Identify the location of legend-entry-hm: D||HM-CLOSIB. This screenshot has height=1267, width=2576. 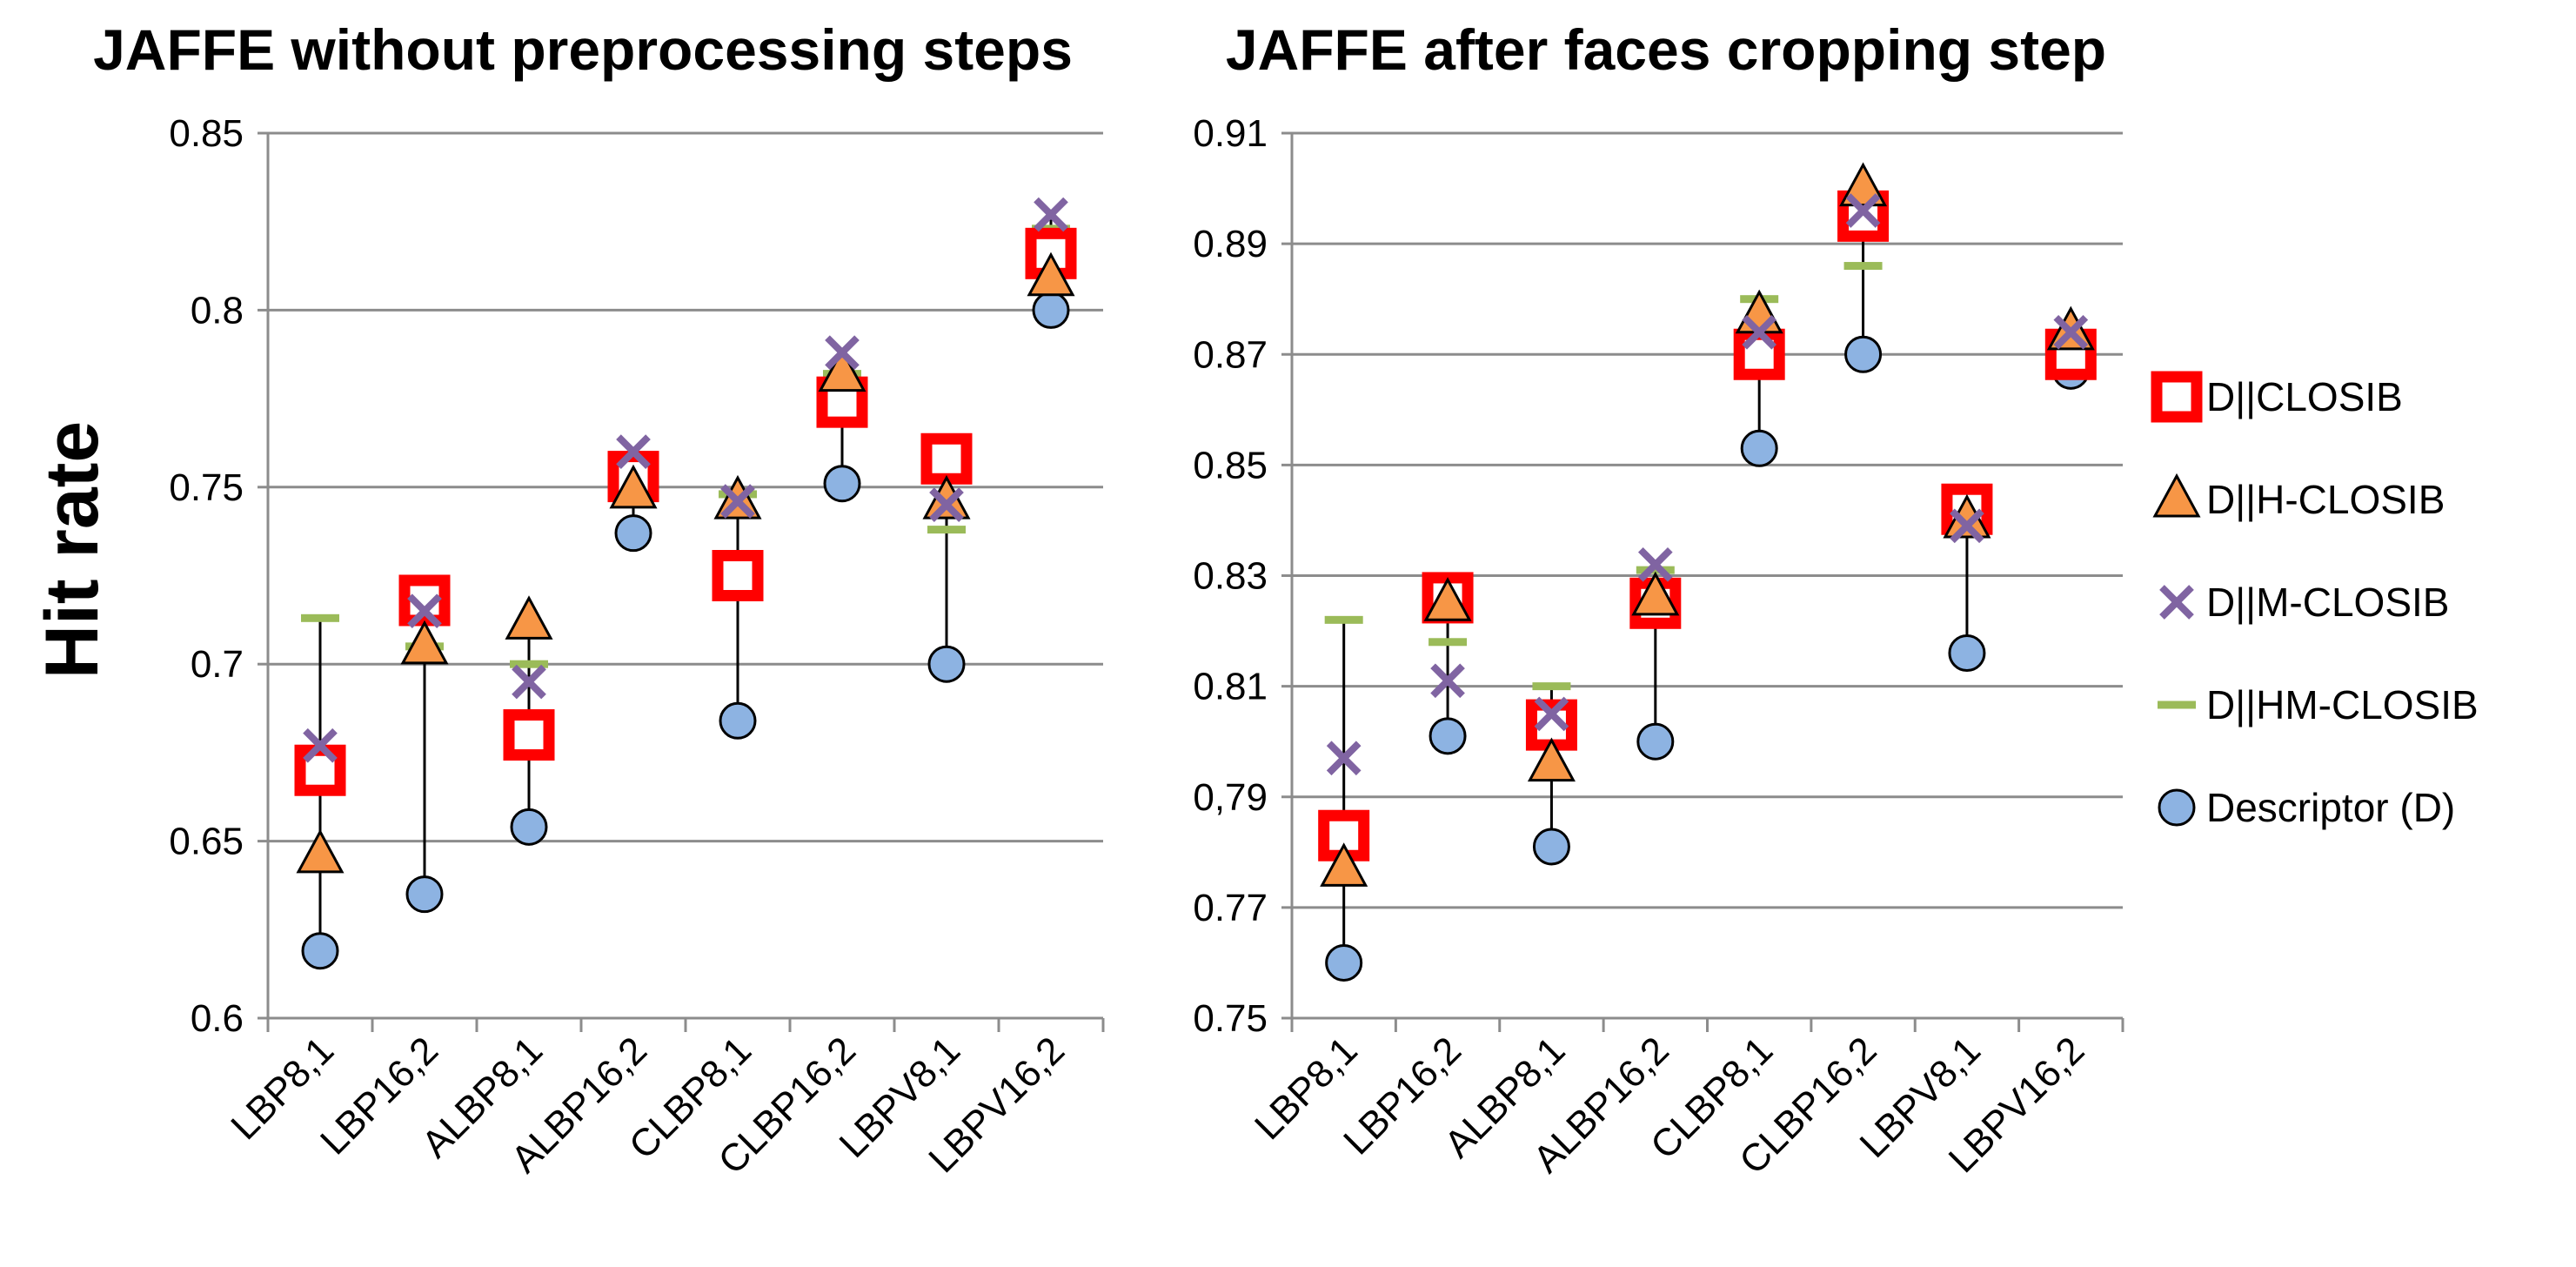
(2318, 704).